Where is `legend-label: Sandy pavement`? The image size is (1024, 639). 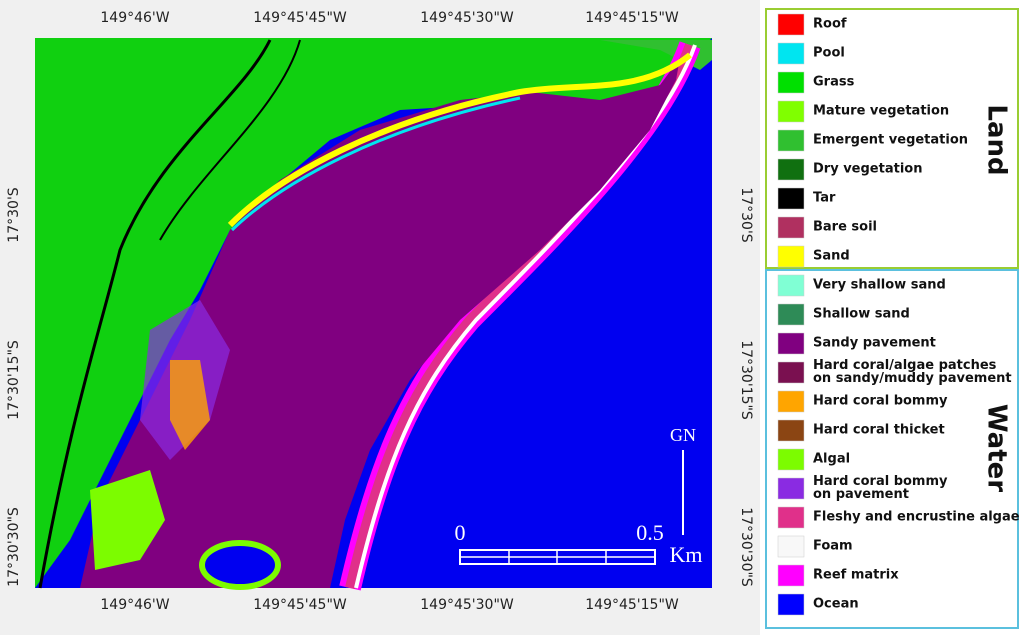 legend-label: Sandy pavement is located at coordinates (874, 343).